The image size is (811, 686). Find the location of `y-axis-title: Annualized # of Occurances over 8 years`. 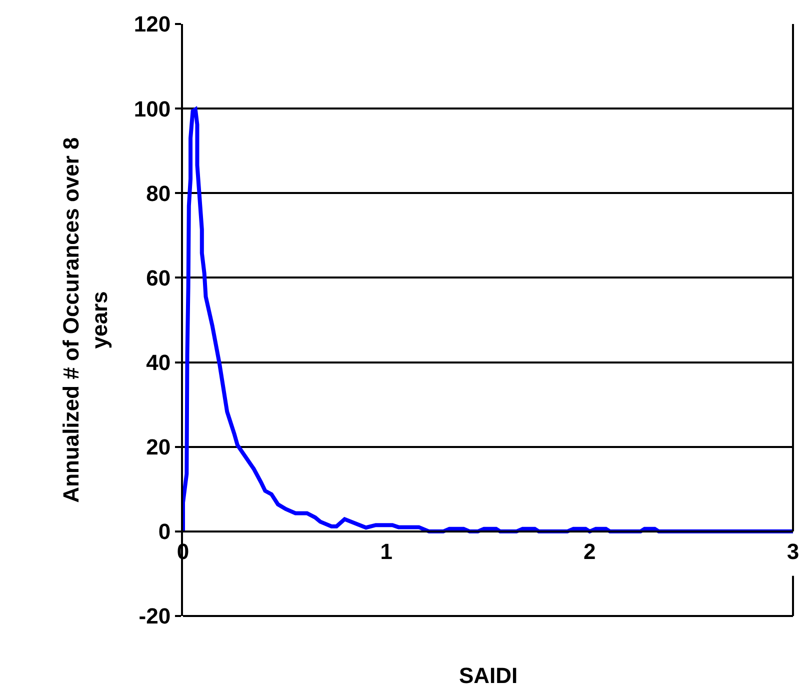

y-axis-title: Annualized # of Occurances over 8 years is located at coordinates (85, 320).